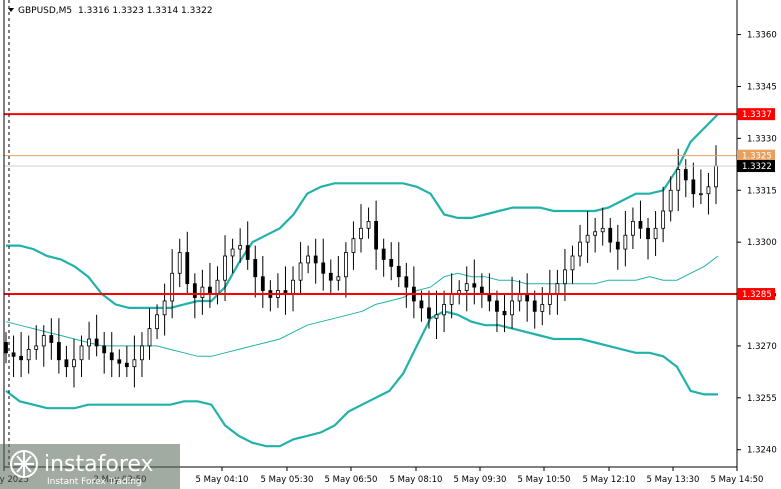  What do you see at coordinates (762, 399) in the screenshot?
I see `price-tick-label: 1.3255` at bounding box center [762, 399].